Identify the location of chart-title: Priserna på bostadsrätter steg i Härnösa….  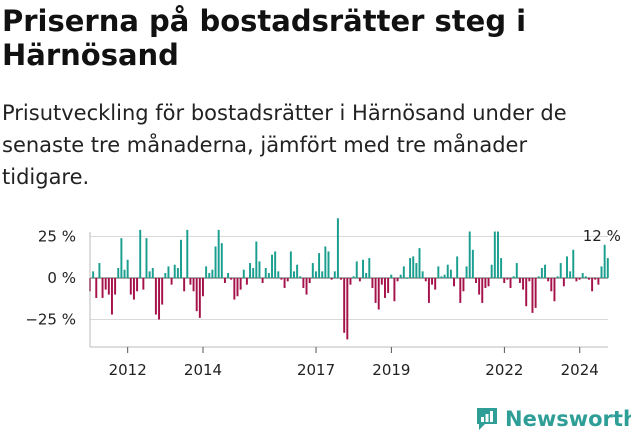
(264, 38).